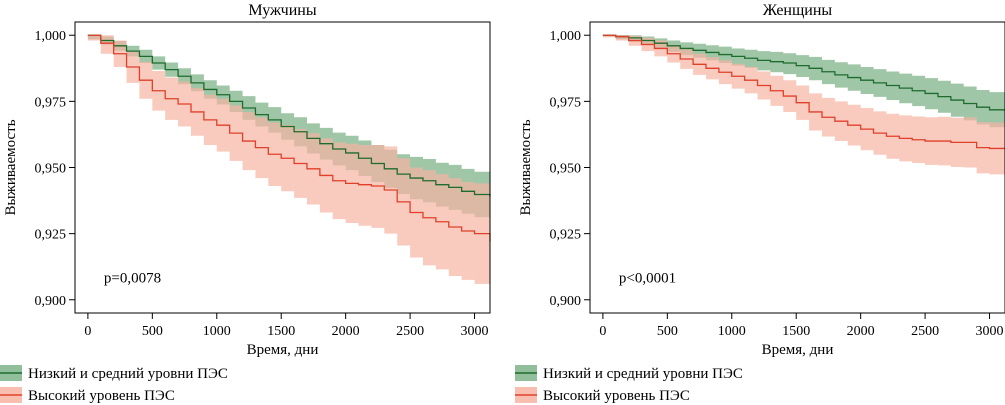 Image resolution: width=1005 pixels, height=405 pixels. What do you see at coordinates (282, 10) in the screenshot?
I see `chart-title: Мужчины` at bounding box center [282, 10].